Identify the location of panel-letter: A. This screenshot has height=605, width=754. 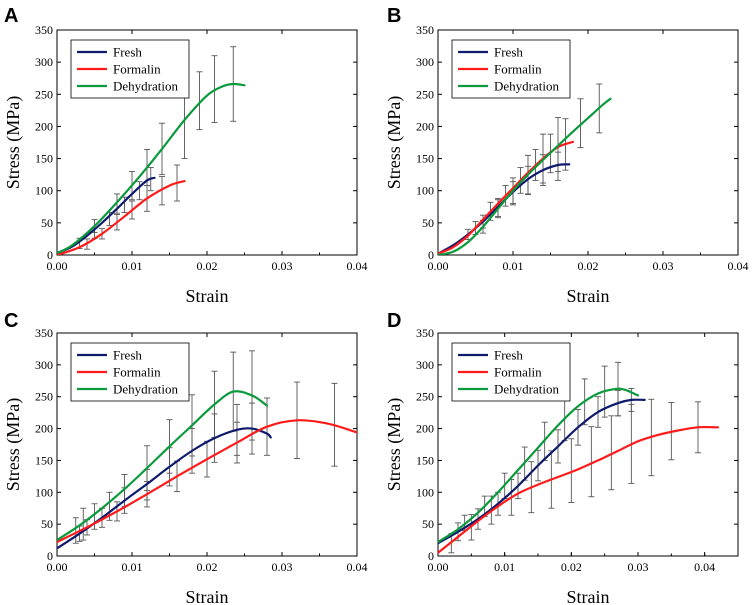
(11, 16).